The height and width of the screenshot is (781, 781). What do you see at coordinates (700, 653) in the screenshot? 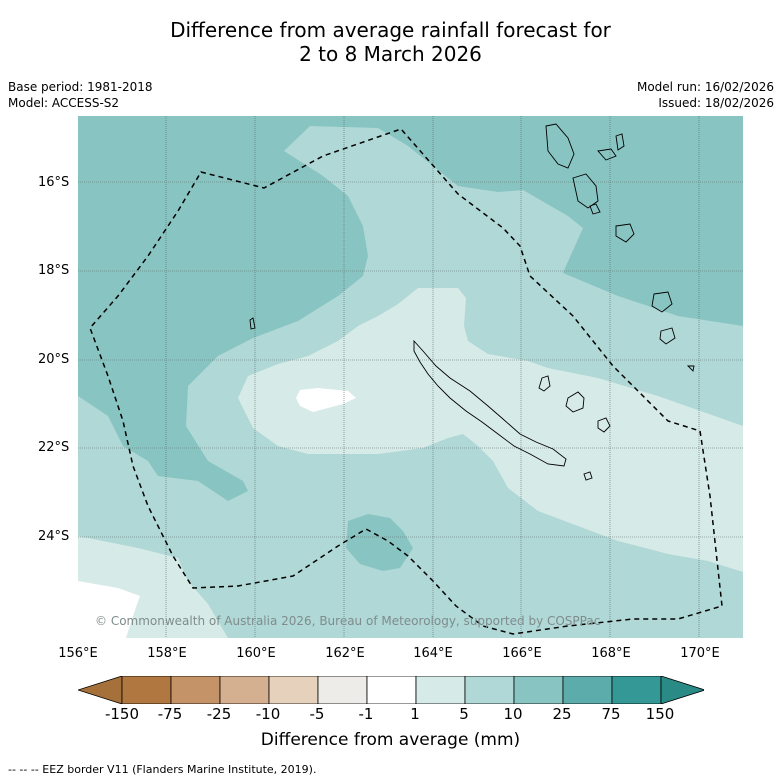
I see `lon-label-170e: 170°E` at bounding box center [700, 653].